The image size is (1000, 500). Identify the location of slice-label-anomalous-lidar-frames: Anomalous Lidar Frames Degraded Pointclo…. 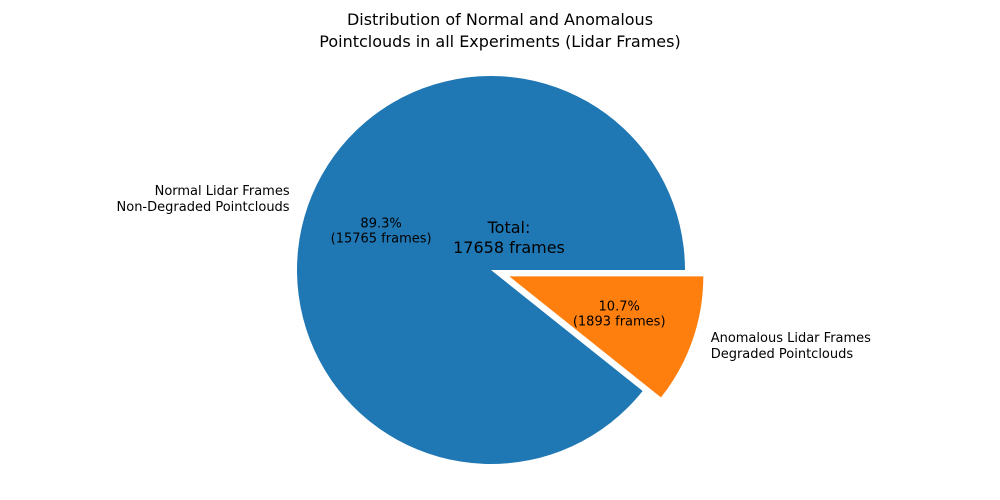
(790, 346).